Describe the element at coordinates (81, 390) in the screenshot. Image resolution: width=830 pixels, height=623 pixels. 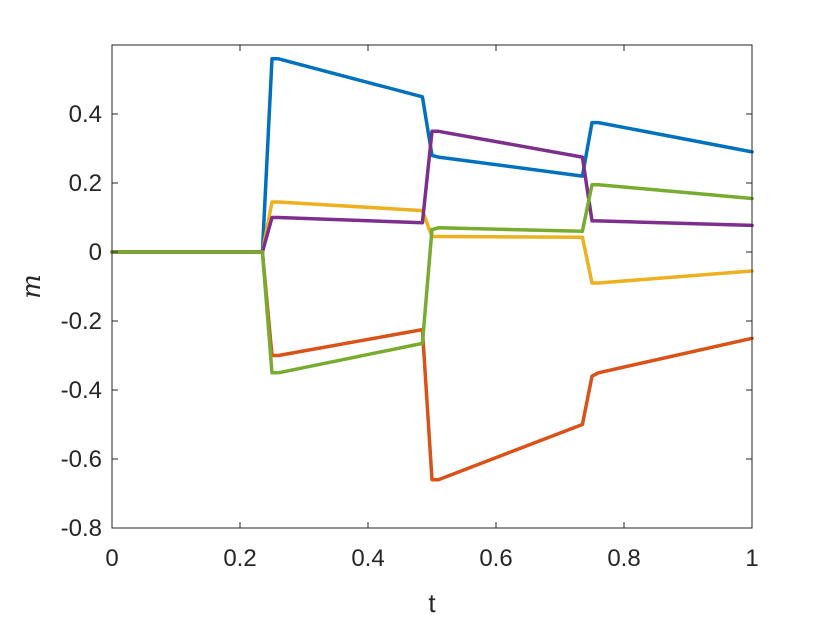
I see `y-tick-label: -0.4` at that location.